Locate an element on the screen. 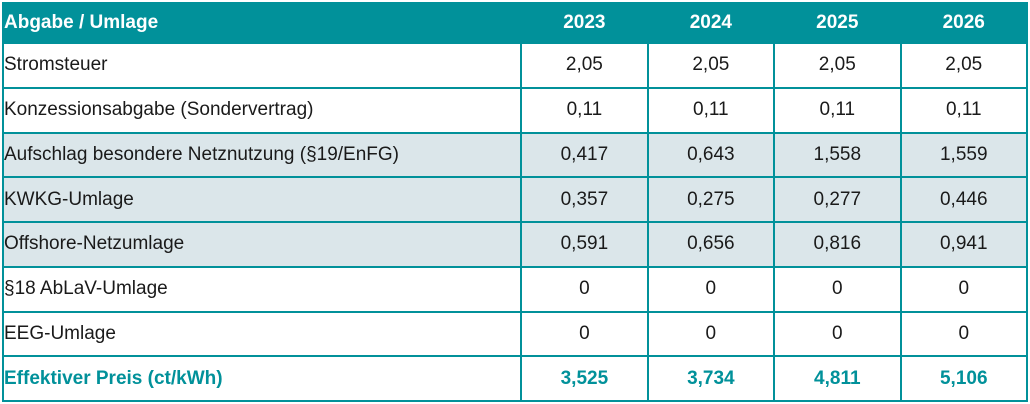 The width and height of the screenshot is (1030, 404). table-row: KWKG-Umlage 0,357 0,275 0,277 0,446 is located at coordinates (515, 199).